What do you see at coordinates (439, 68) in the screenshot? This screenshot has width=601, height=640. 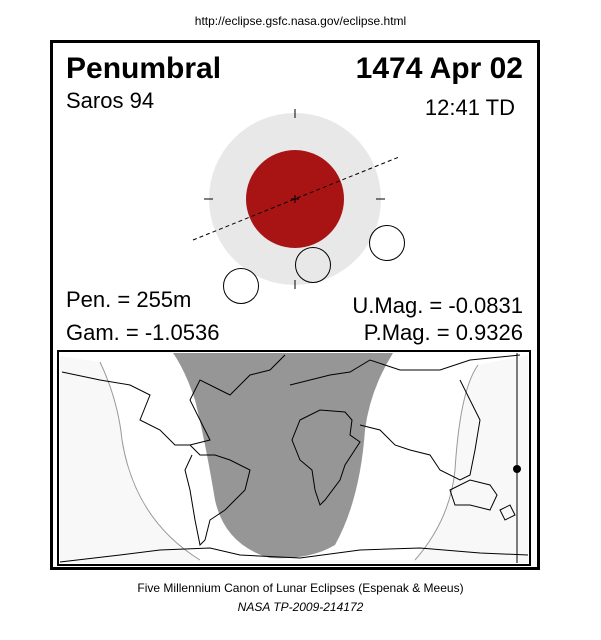 I see `eclipse-date: 1474 Apr 02` at bounding box center [439, 68].